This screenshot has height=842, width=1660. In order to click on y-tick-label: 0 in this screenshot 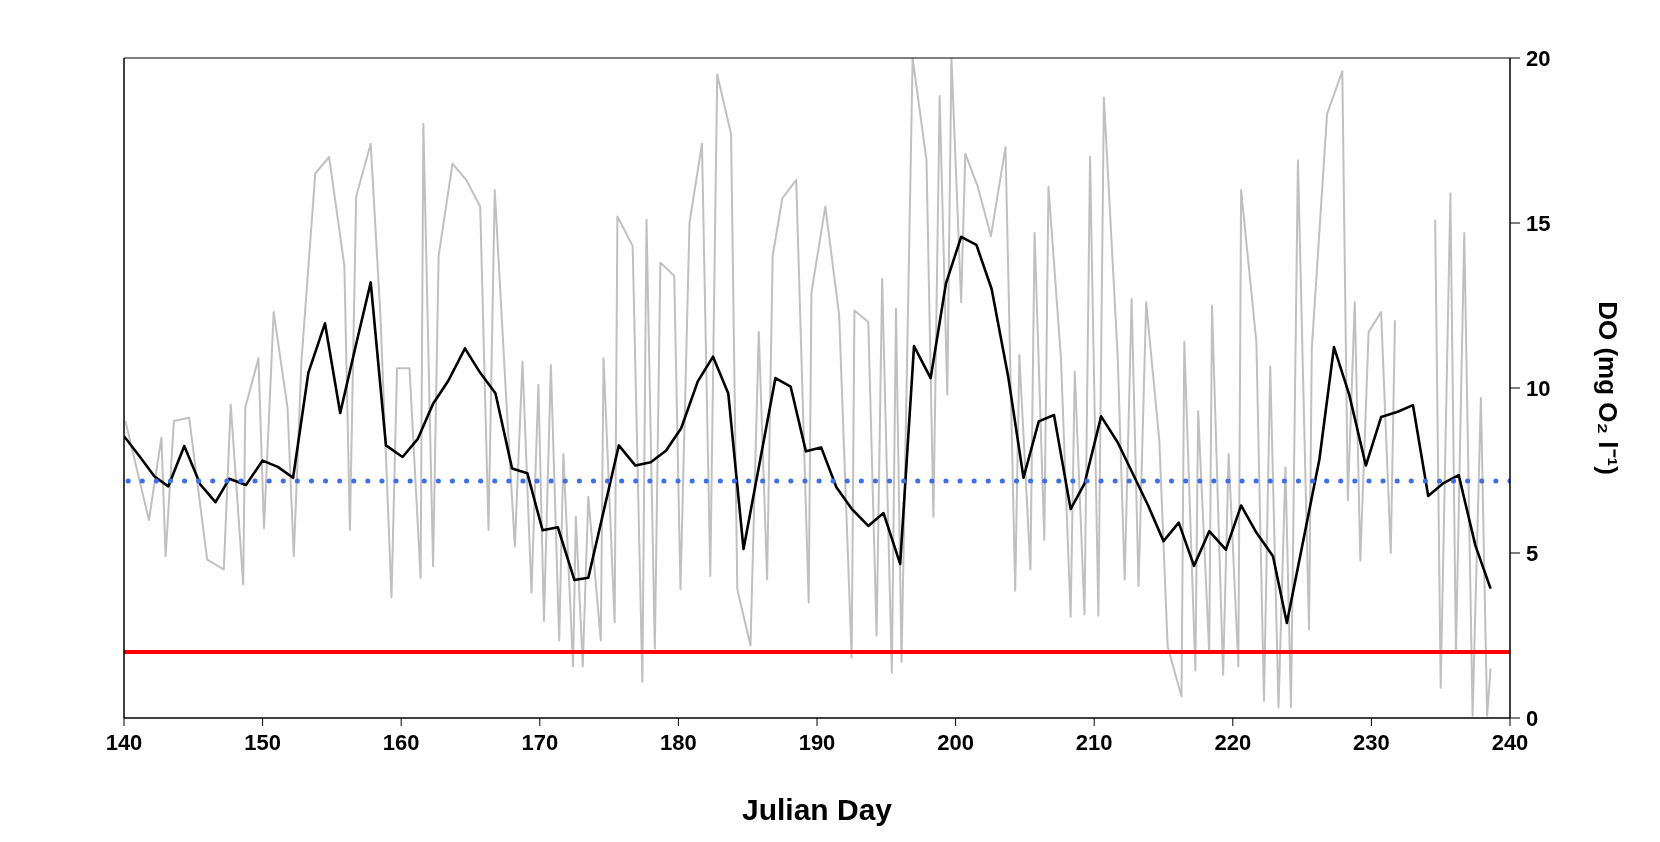, I will do `click(1532, 718)`.